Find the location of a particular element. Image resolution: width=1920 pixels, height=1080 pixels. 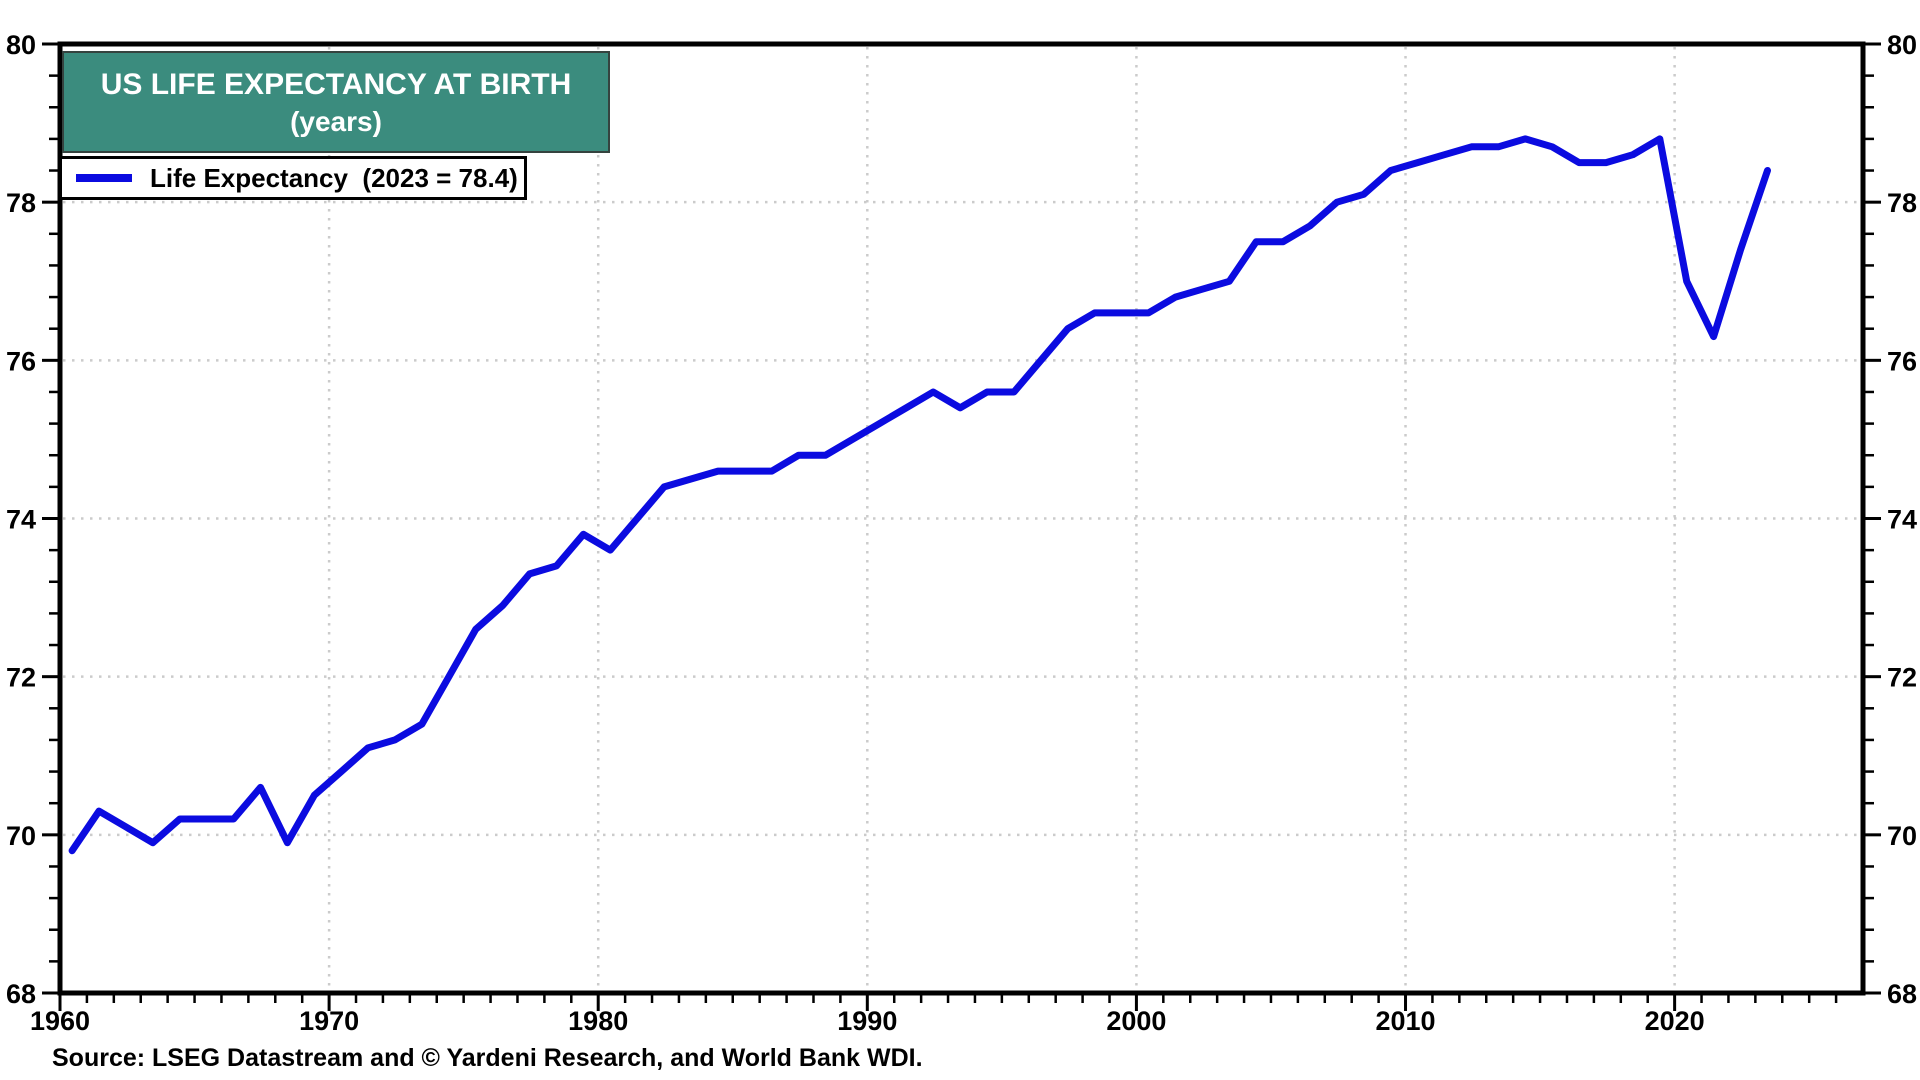

legend-line-swatch is located at coordinates (104, 178).